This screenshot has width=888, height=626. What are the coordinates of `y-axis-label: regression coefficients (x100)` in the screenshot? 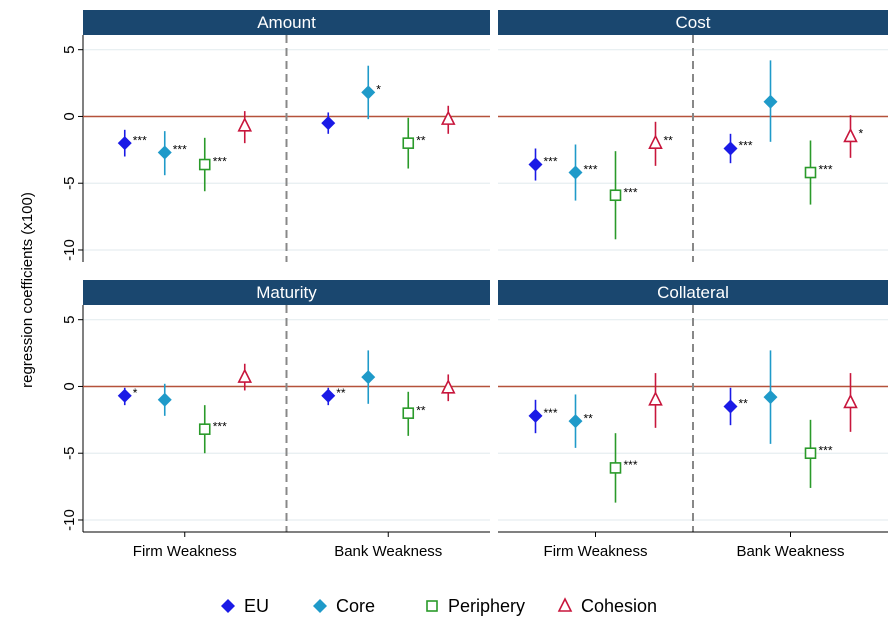 It's located at (27, 290).